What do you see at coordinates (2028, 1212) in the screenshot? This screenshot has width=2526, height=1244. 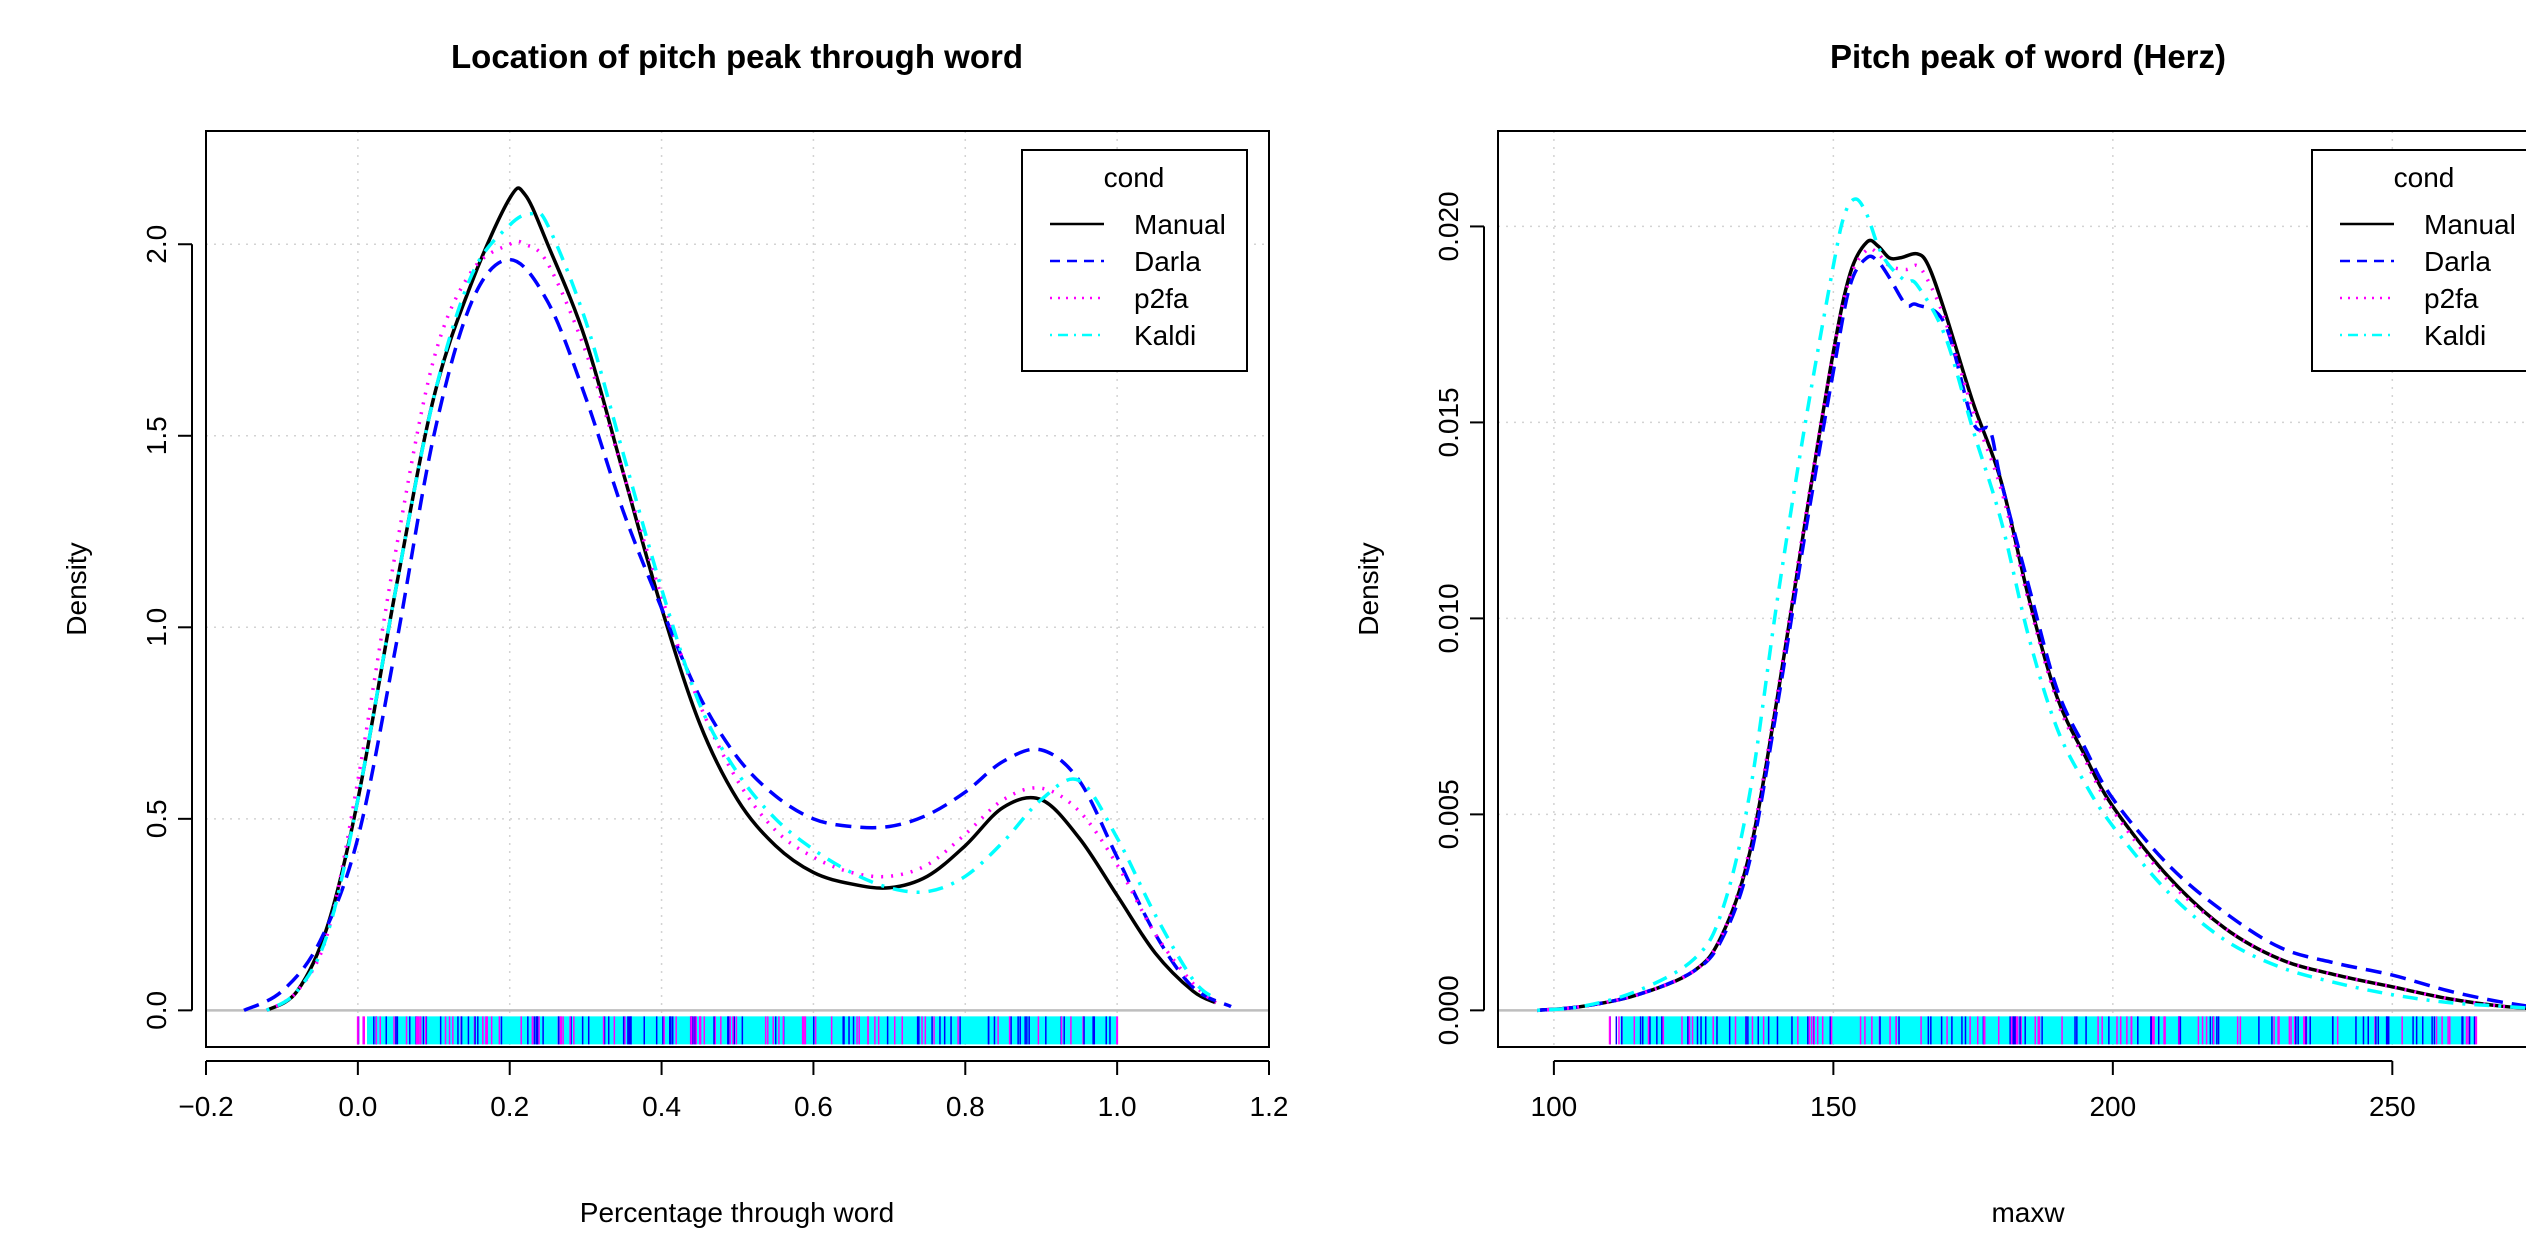 I see `x-axis-label: maxw` at bounding box center [2028, 1212].